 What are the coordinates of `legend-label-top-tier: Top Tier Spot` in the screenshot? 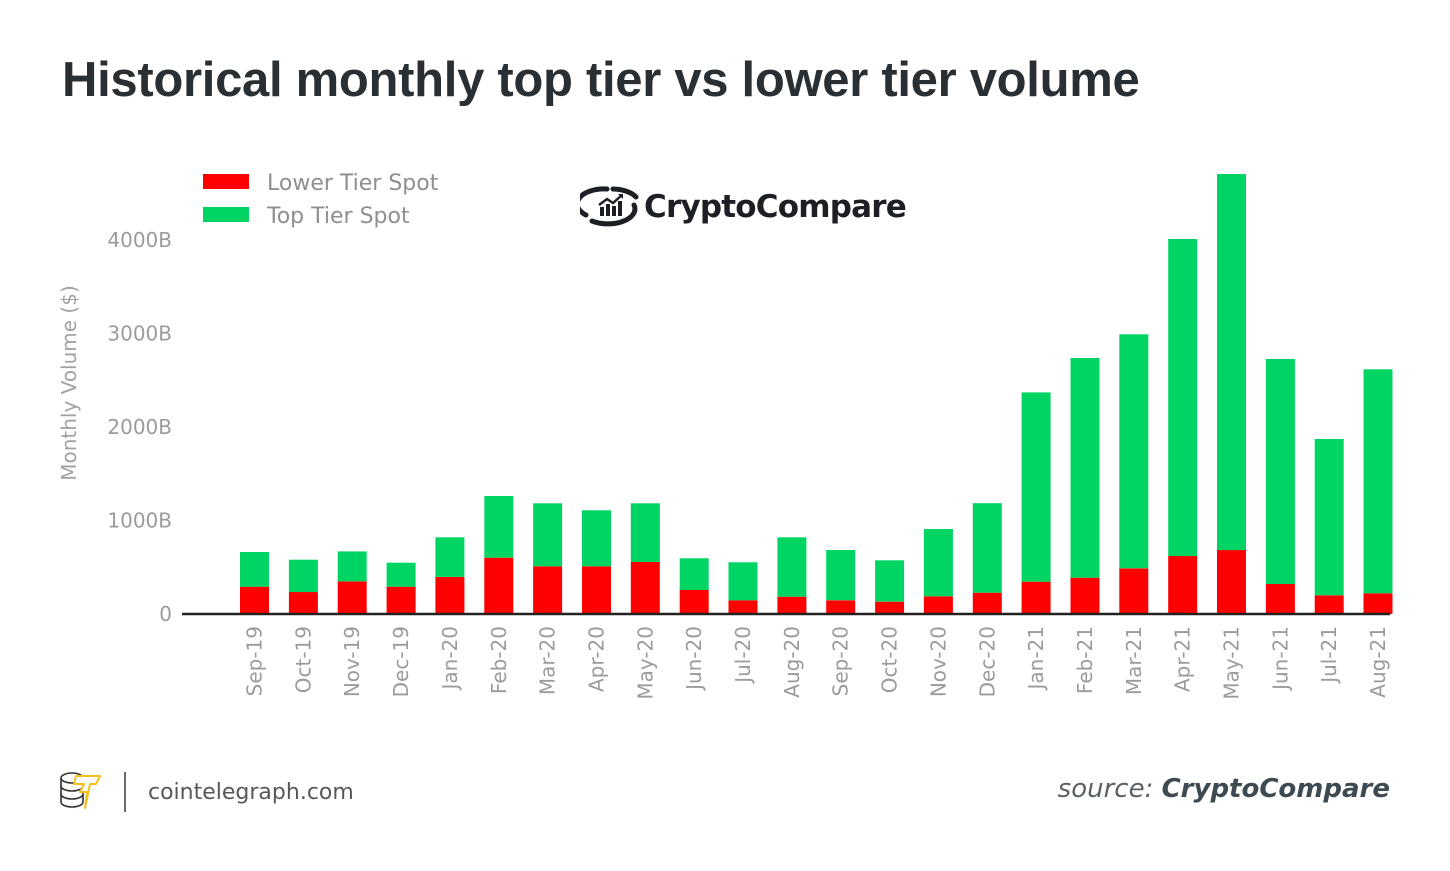 It's located at (338, 216).